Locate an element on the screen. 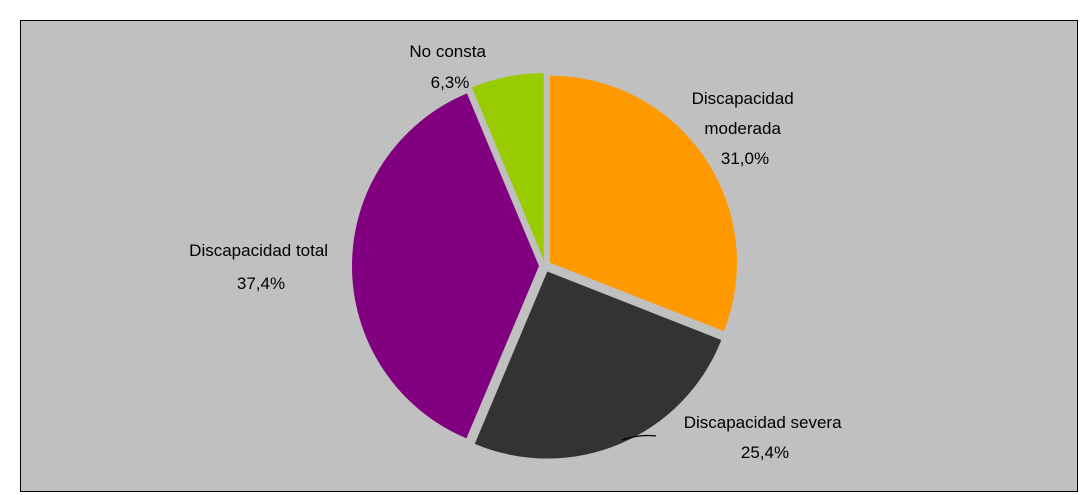  slice-label-discapacidad-total: Discapacidad total 37,4% is located at coordinates (261, 267).